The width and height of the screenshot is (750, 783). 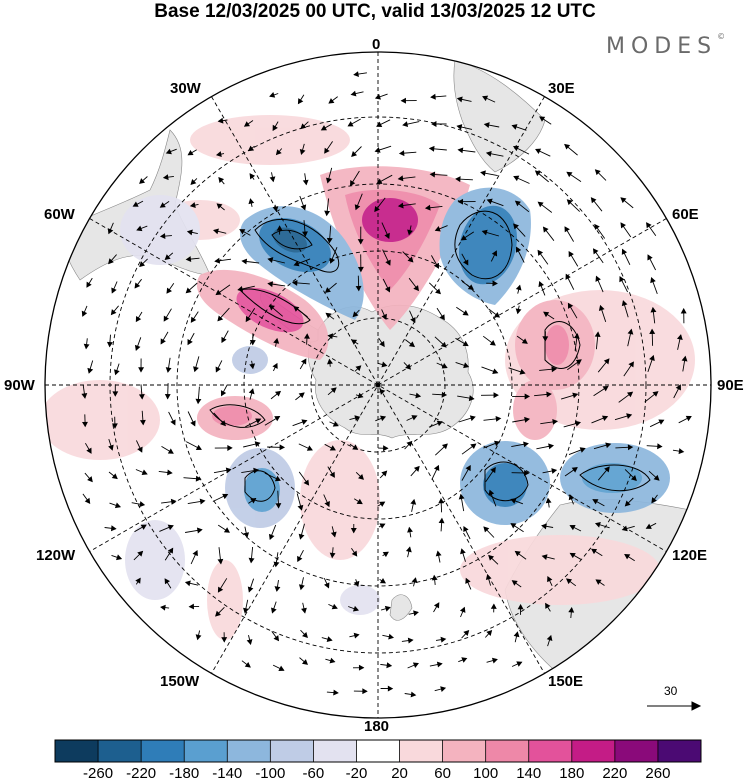 I want to click on contour-line, so click(x=297, y=245).